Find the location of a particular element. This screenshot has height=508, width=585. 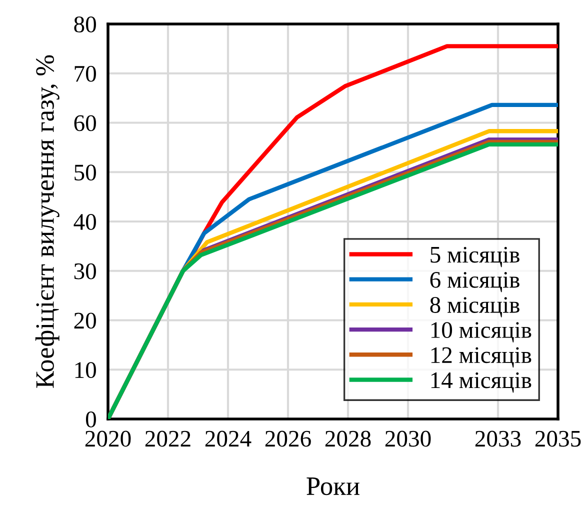

x-tick-label: 2026 is located at coordinates (288, 438).